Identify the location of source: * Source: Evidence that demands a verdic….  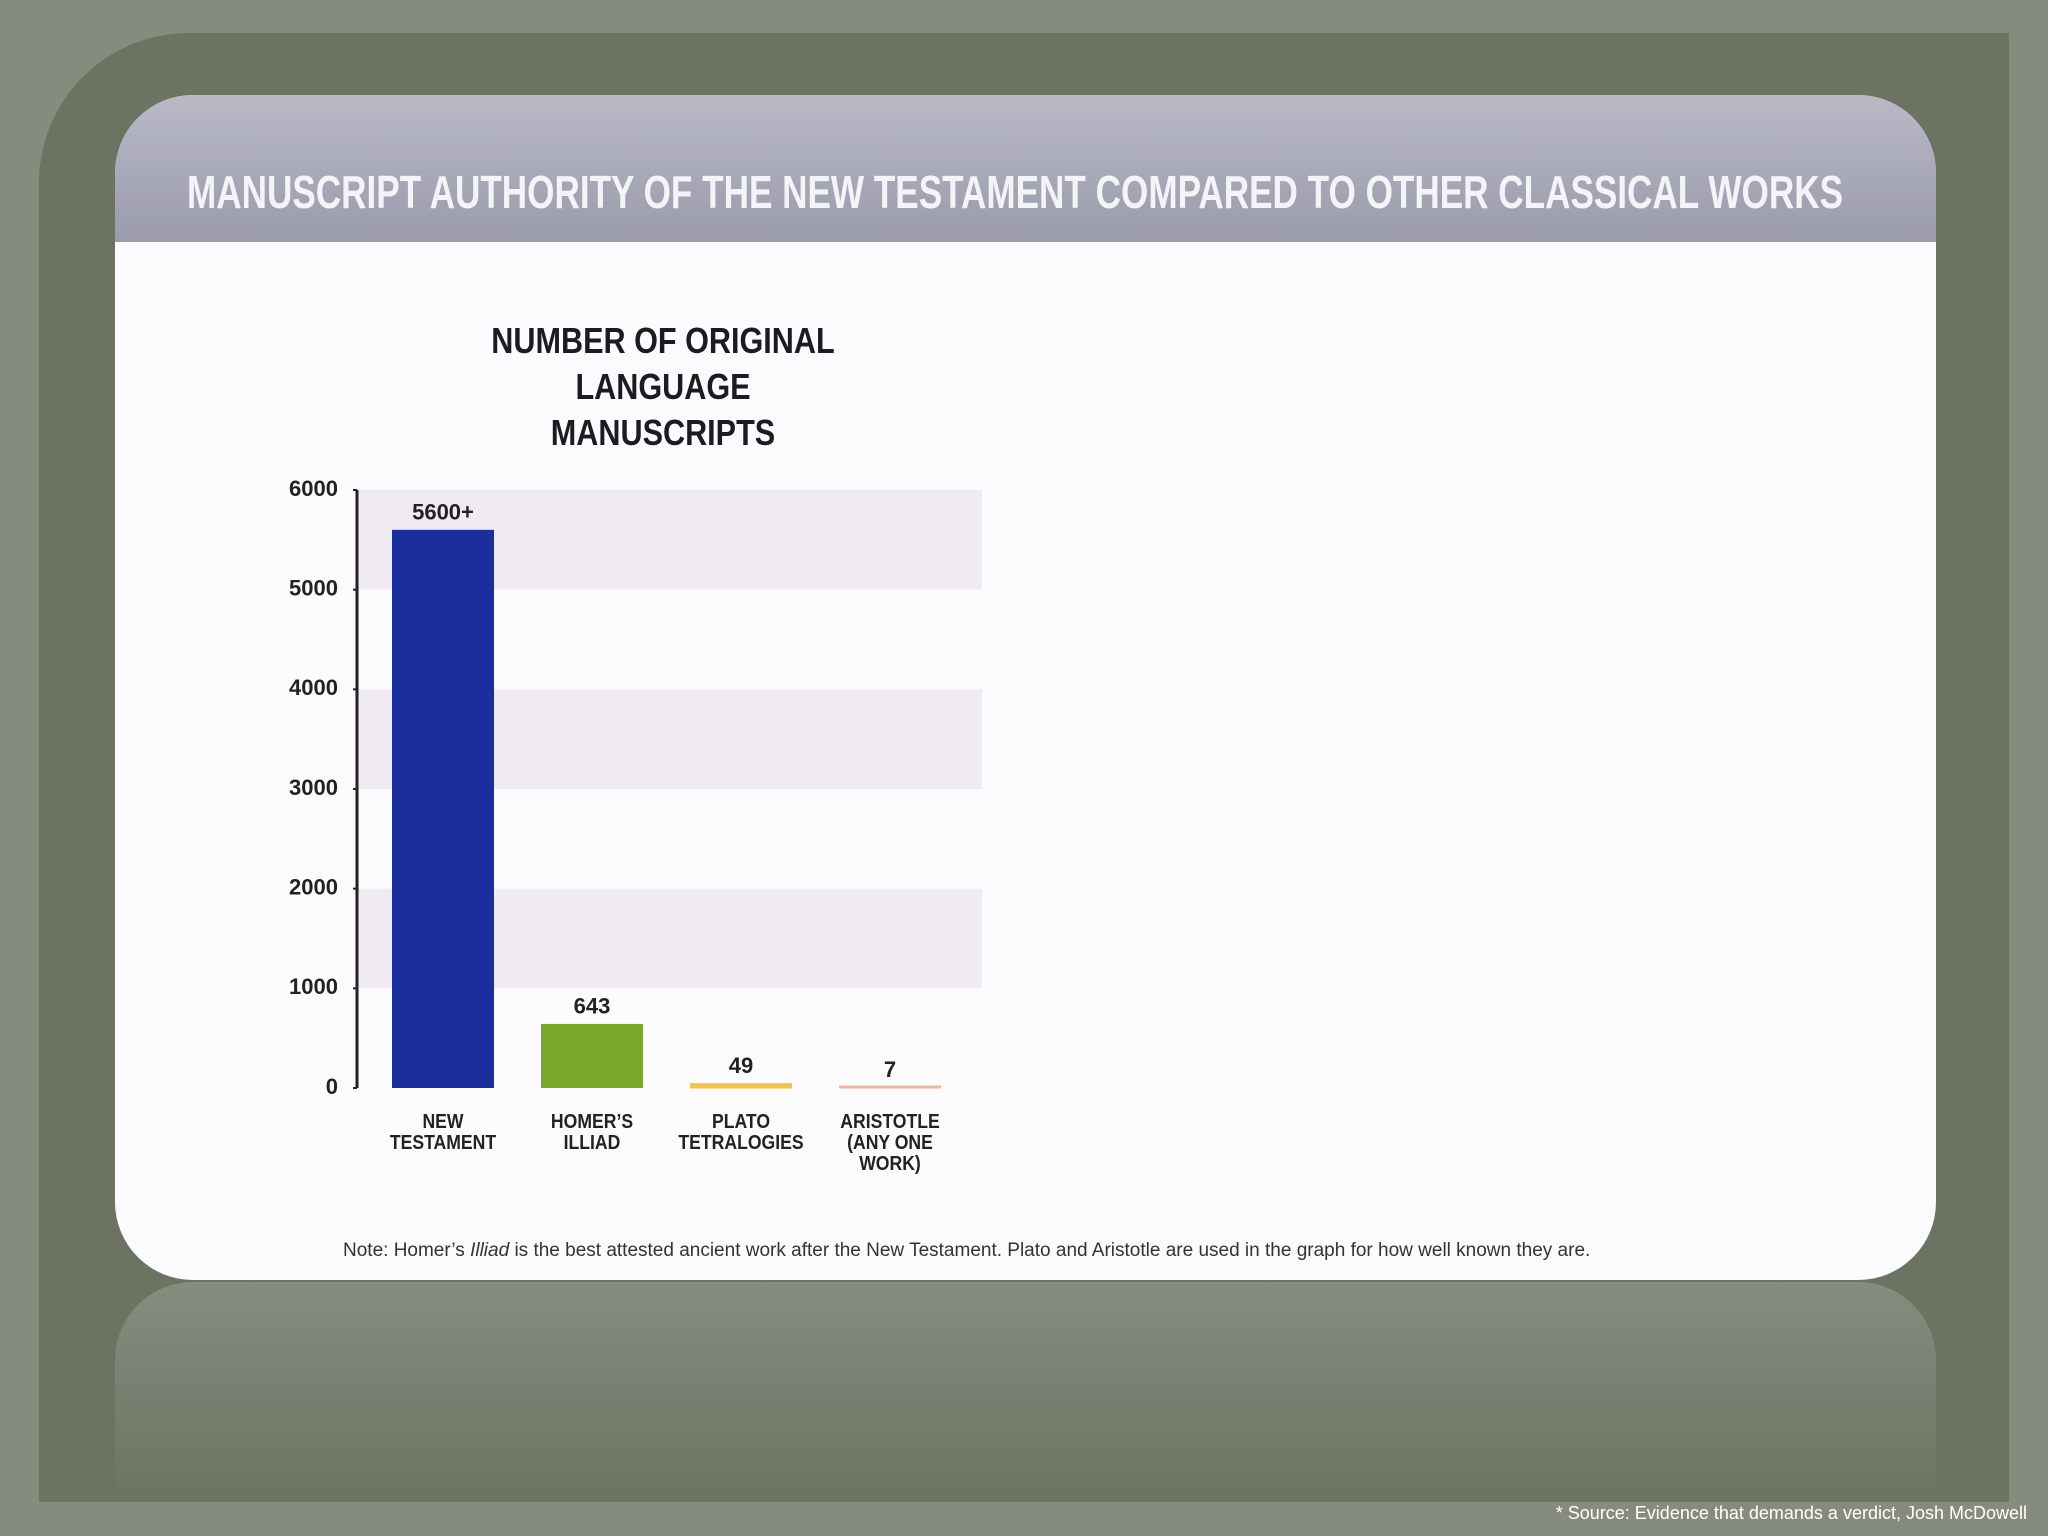
(1791, 1513).